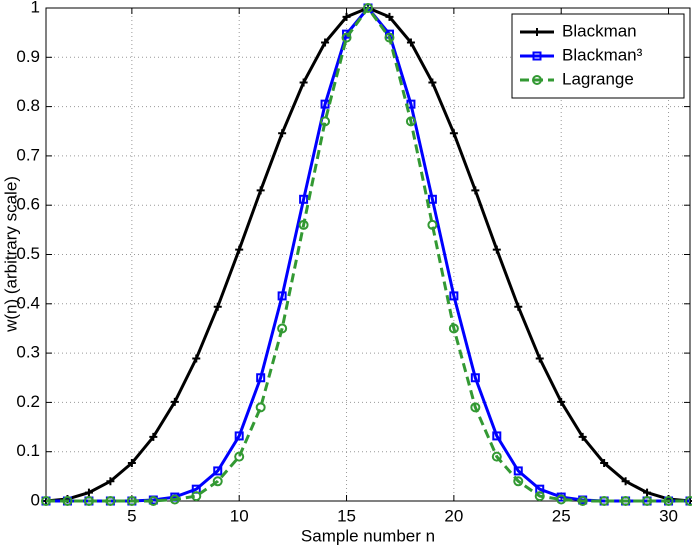 This screenshot has height=549, width=692. I want to click on x-axis-label: Sample number n, so click(368, 535).